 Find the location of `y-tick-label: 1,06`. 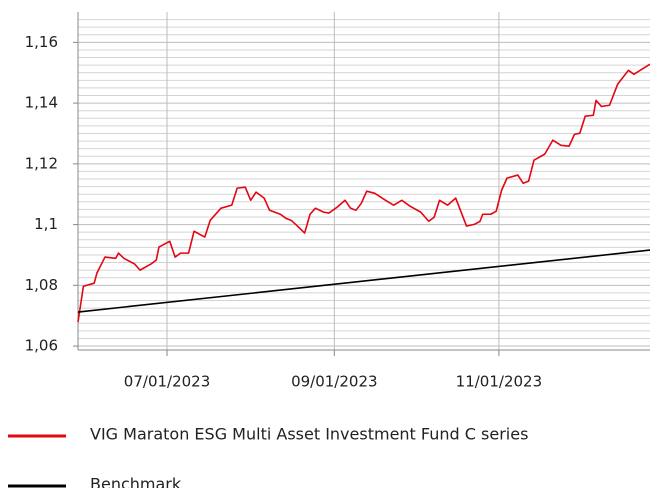

y-tick-label: 1,06 is located at coordinates (41, 346).